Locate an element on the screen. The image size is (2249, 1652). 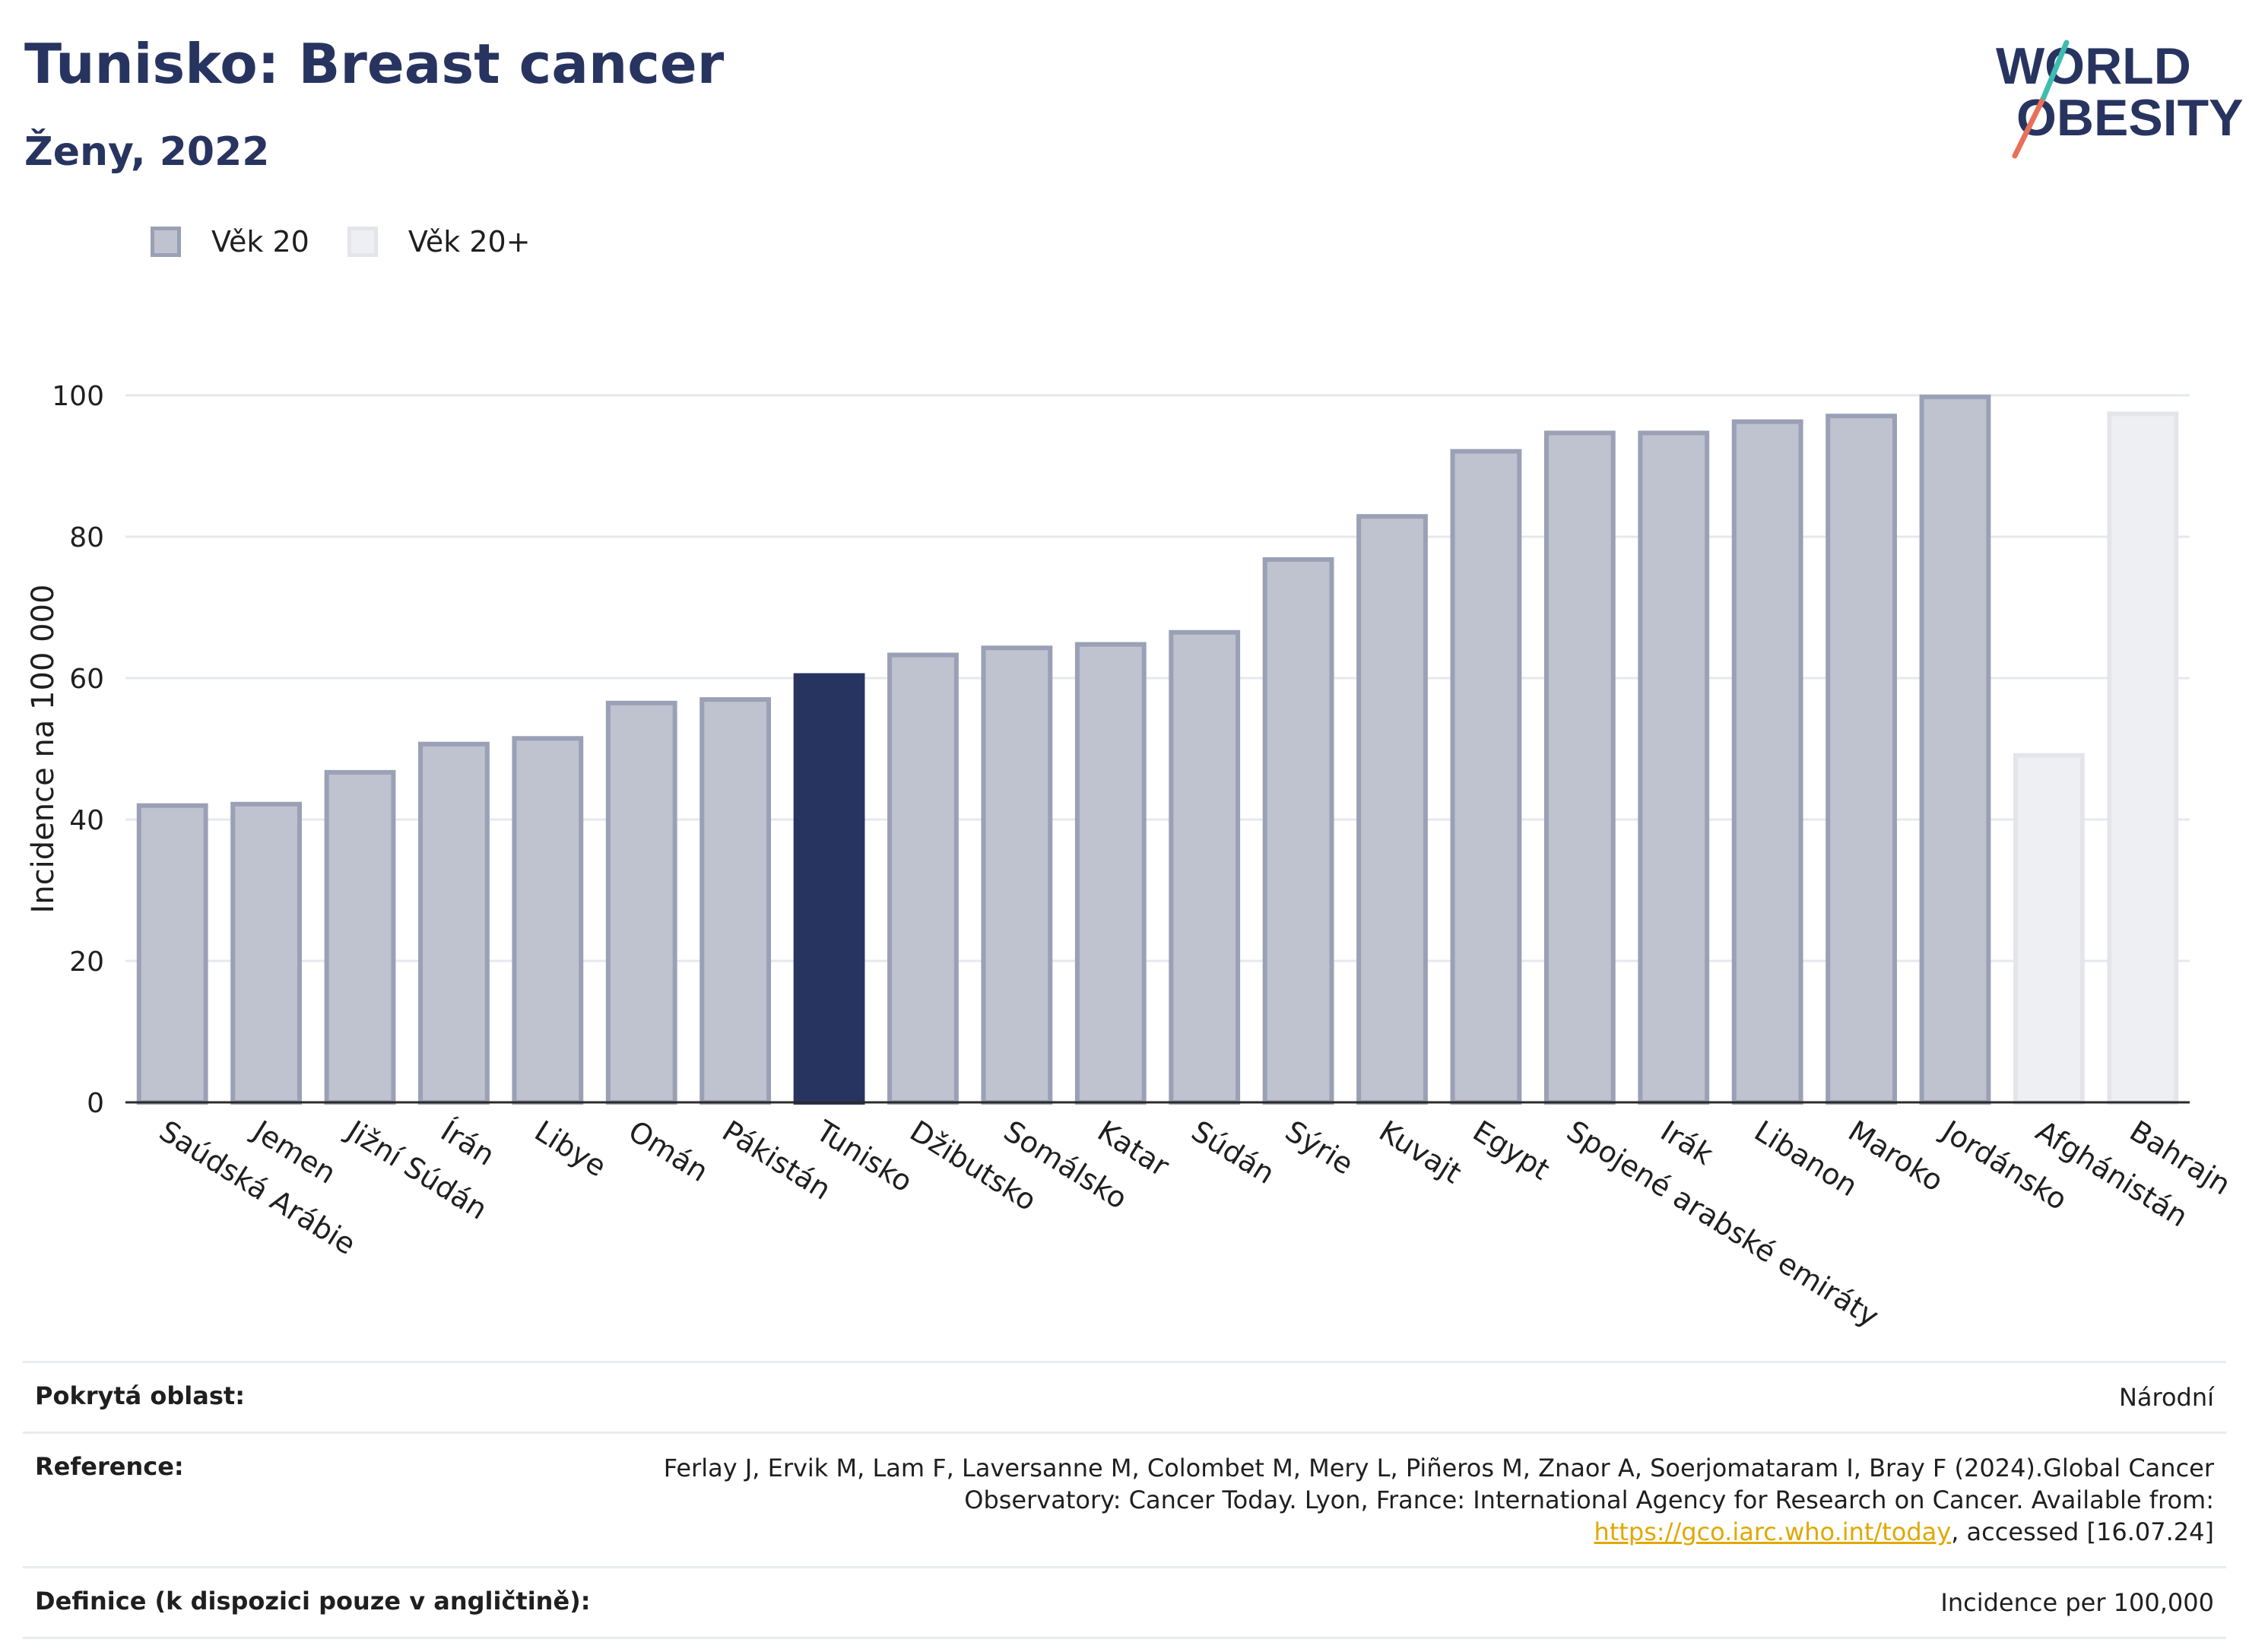
x-tick-label: Omán is located at coordinates (668, 1151).